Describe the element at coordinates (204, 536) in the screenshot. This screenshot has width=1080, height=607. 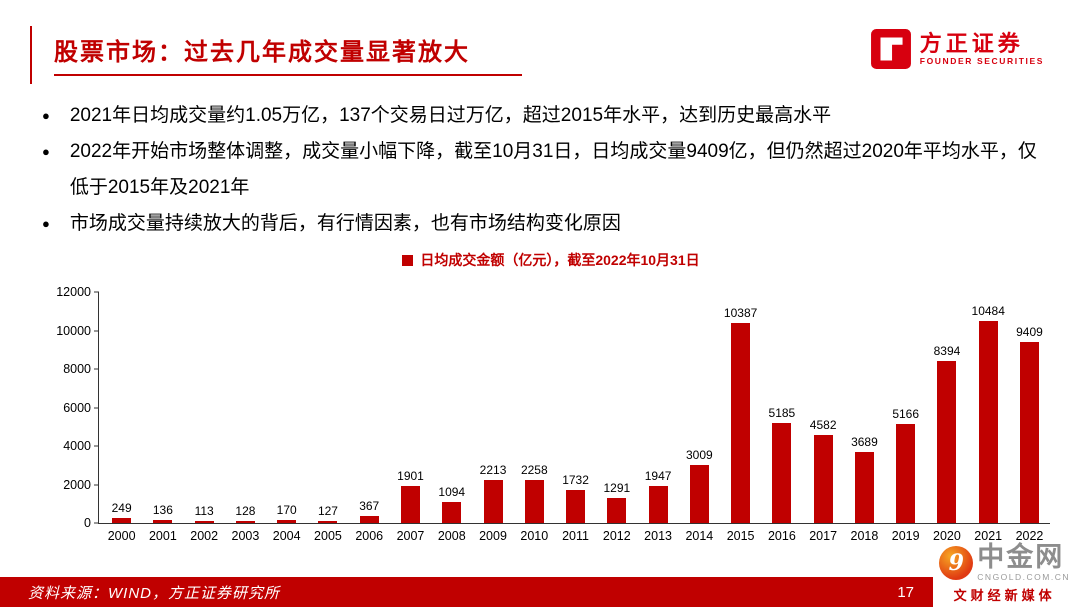
I see `x-tick-label: 2002` at that location.